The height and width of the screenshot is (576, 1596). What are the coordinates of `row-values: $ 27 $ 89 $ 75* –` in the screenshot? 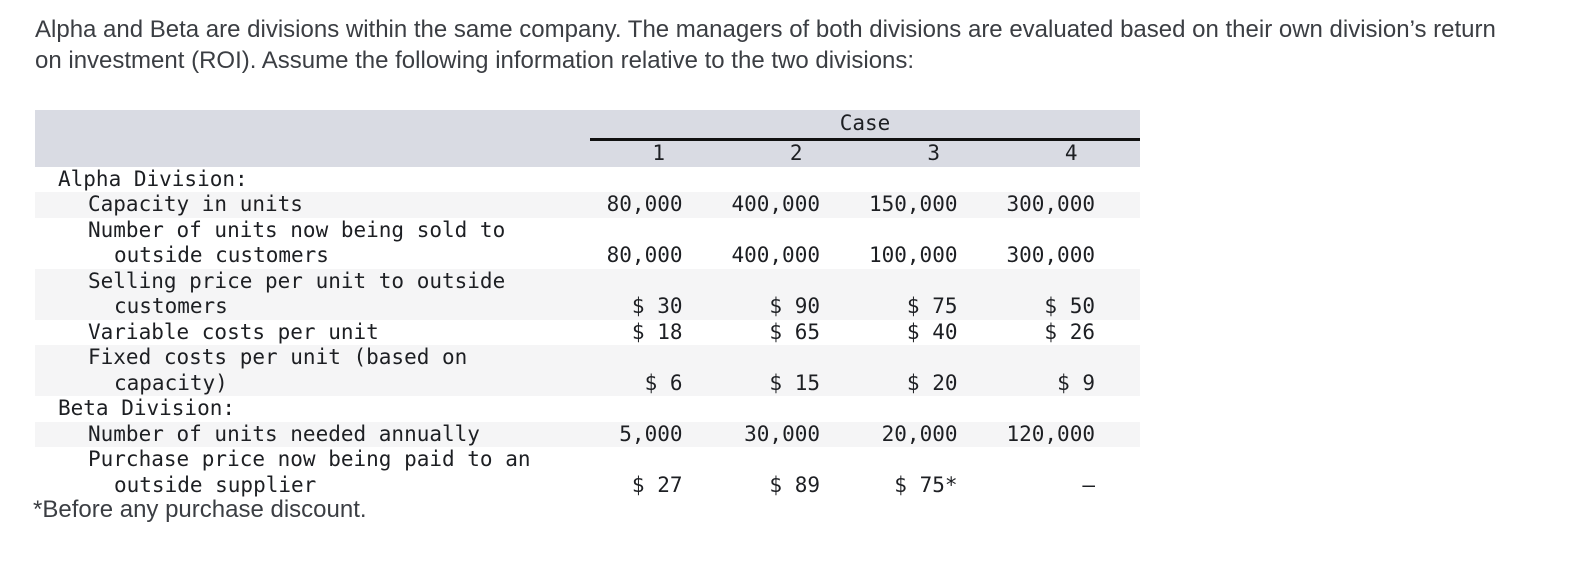 It's located at (865, 472).